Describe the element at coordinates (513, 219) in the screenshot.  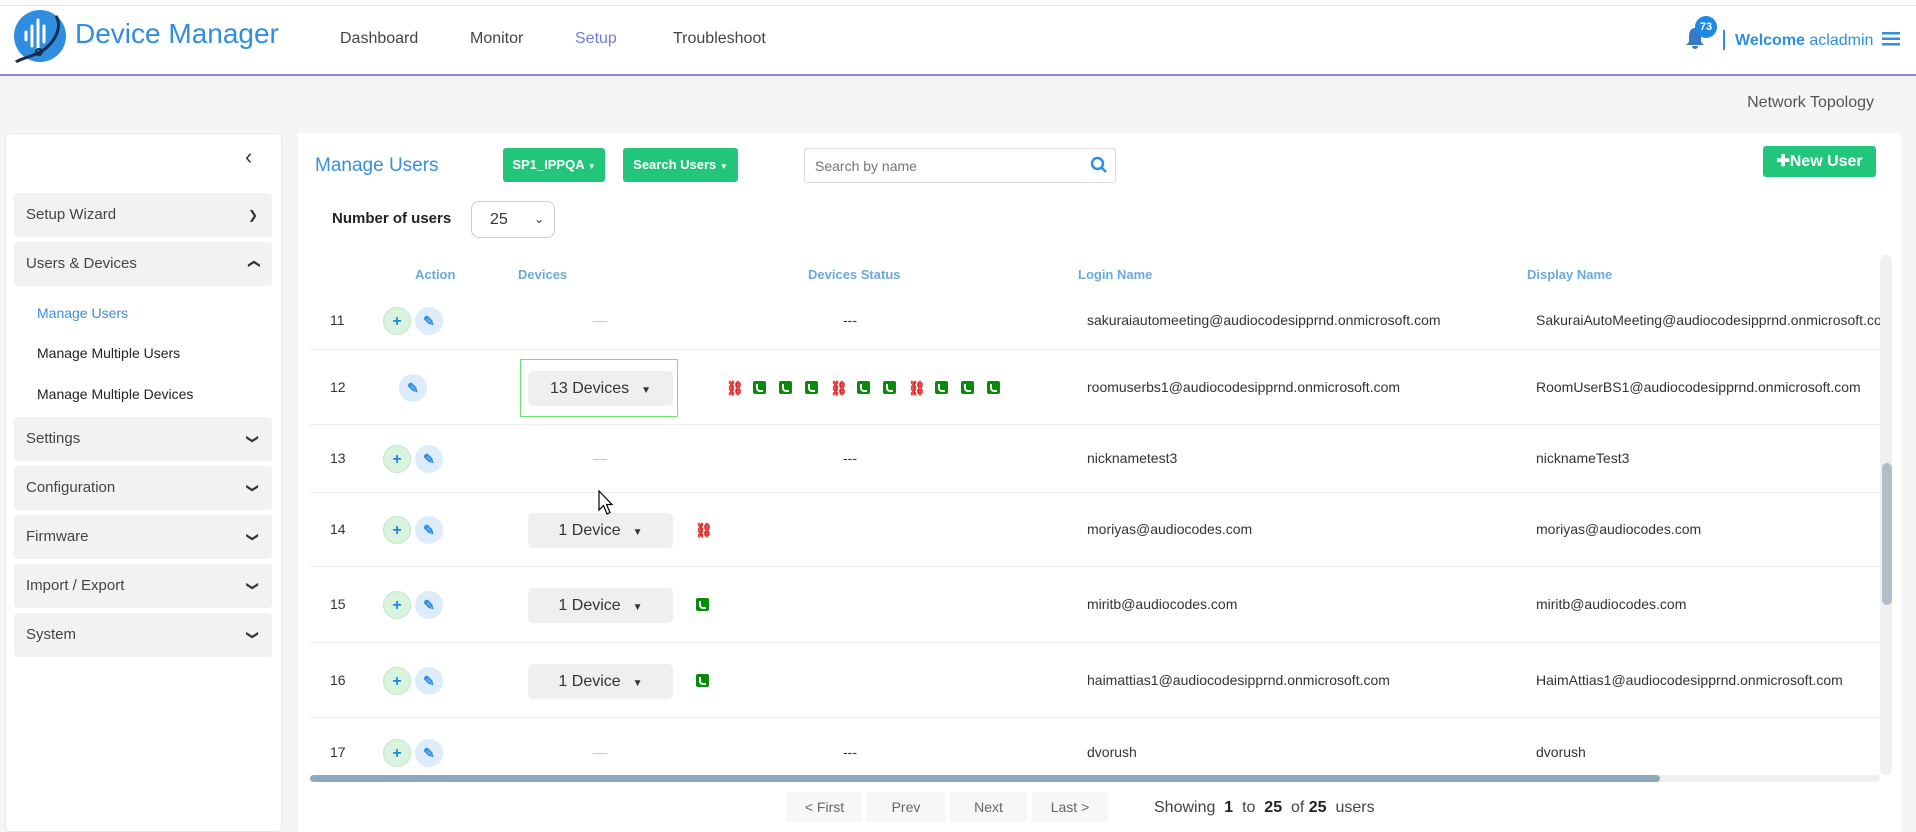
I see `number-of-users-select: 25 ⌄` at that location.